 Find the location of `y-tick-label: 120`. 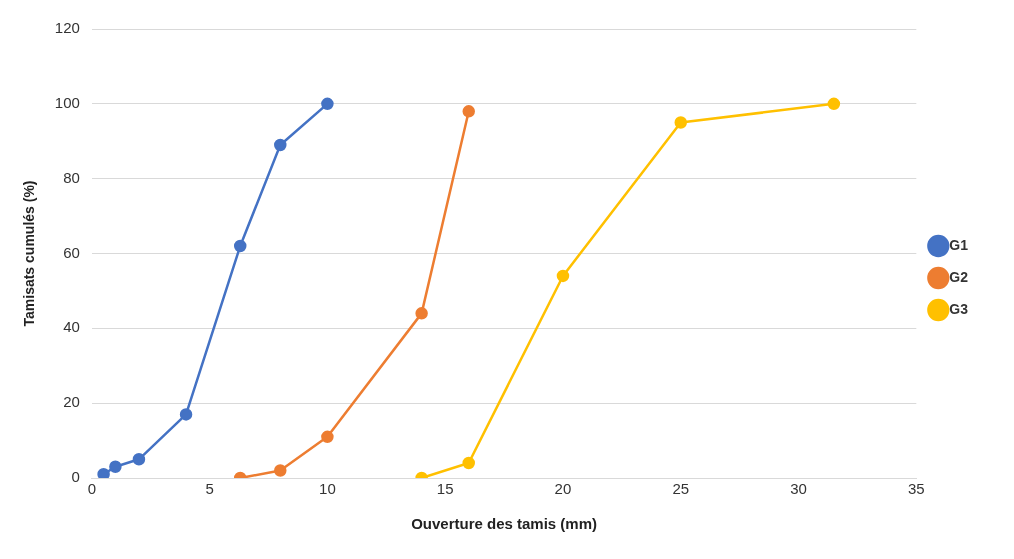

y-tick-label: 120 is located at coordinates (67, 28).